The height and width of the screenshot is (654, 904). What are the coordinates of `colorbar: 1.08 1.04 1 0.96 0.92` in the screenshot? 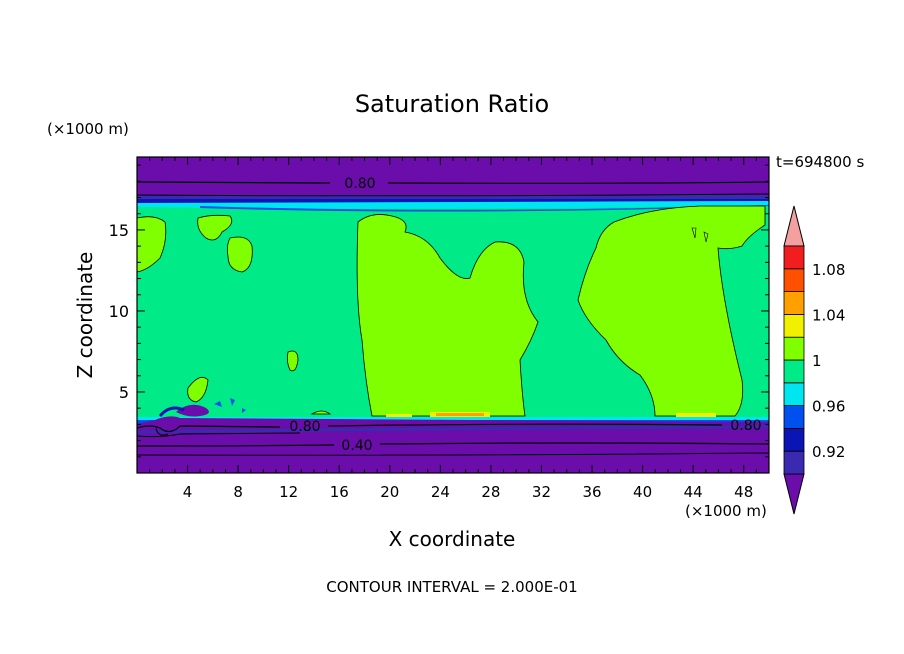 It's located at (814, 360).